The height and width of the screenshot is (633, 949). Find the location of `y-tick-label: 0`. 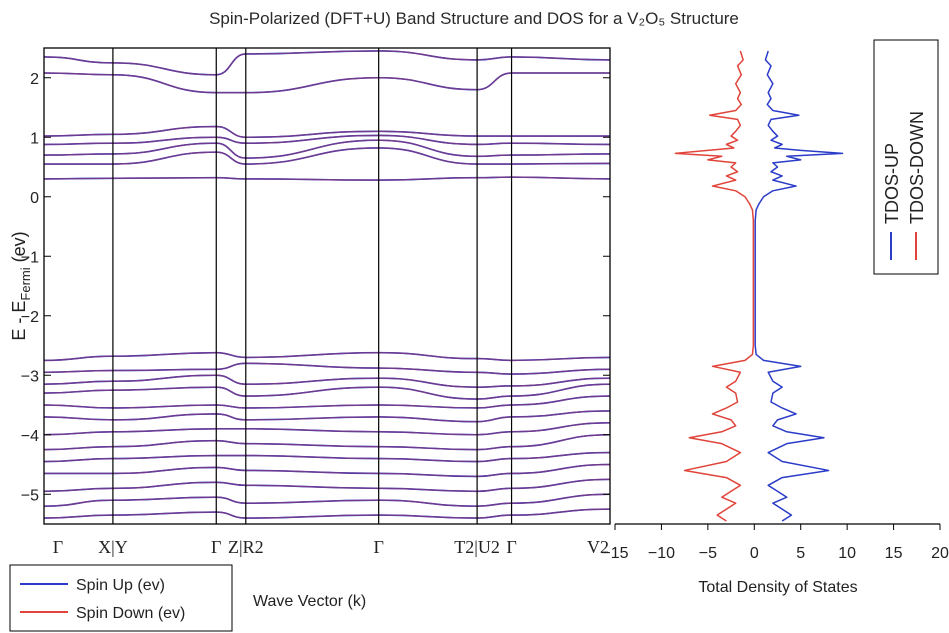

y-tick-label: 0 is located at coordinates (34, 198).